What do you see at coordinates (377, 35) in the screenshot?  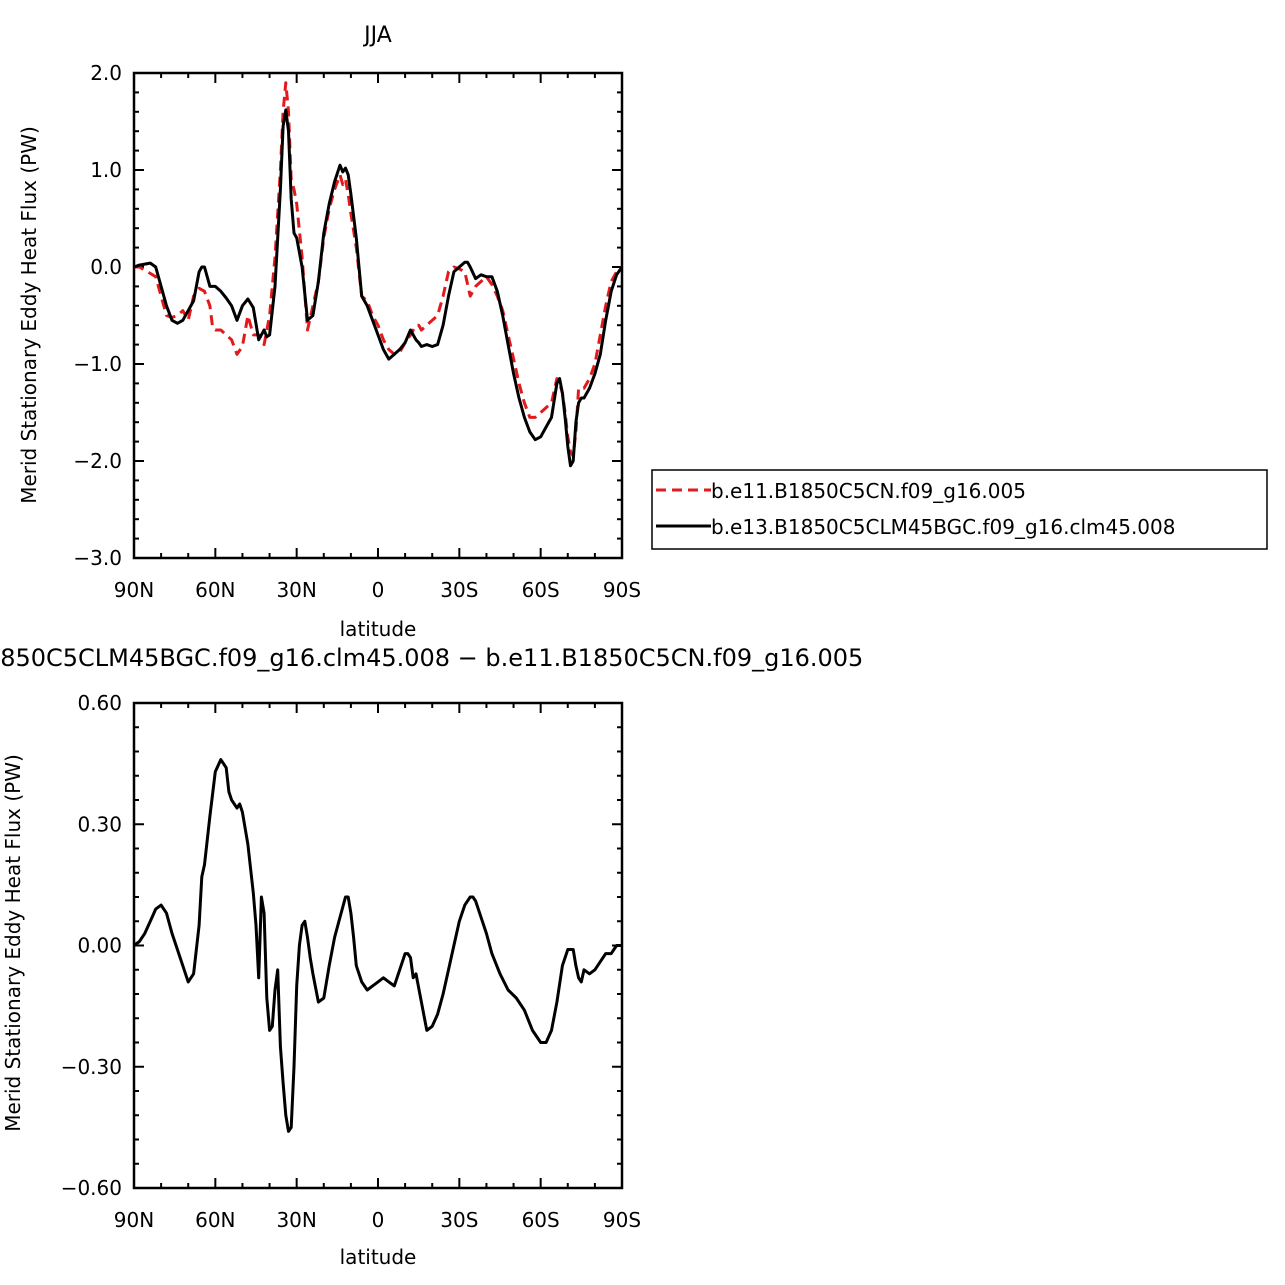 I see `top-chart-title: JJA` at bounding box center [377, 35].